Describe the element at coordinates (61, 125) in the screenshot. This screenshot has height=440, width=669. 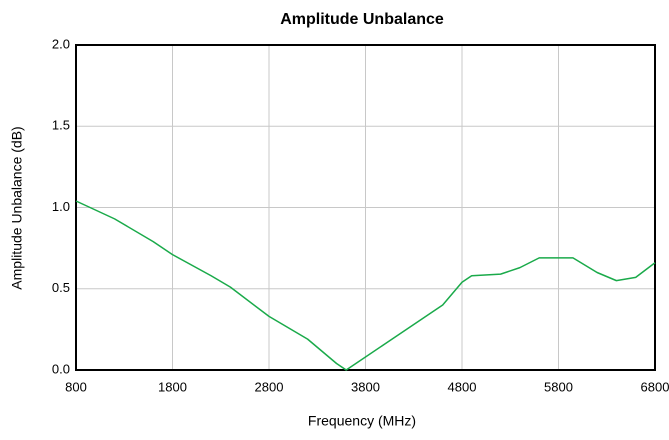
I see `y-tick-label: 1.5` at that location.